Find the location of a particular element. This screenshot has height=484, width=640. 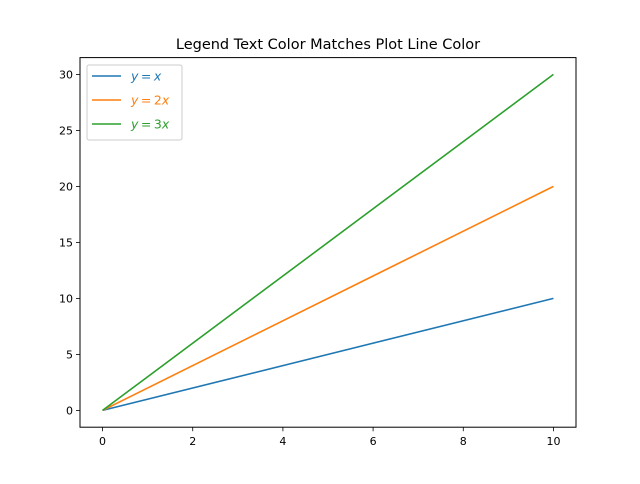

y-tick-label: 25 is located at coordinates (66, 130).